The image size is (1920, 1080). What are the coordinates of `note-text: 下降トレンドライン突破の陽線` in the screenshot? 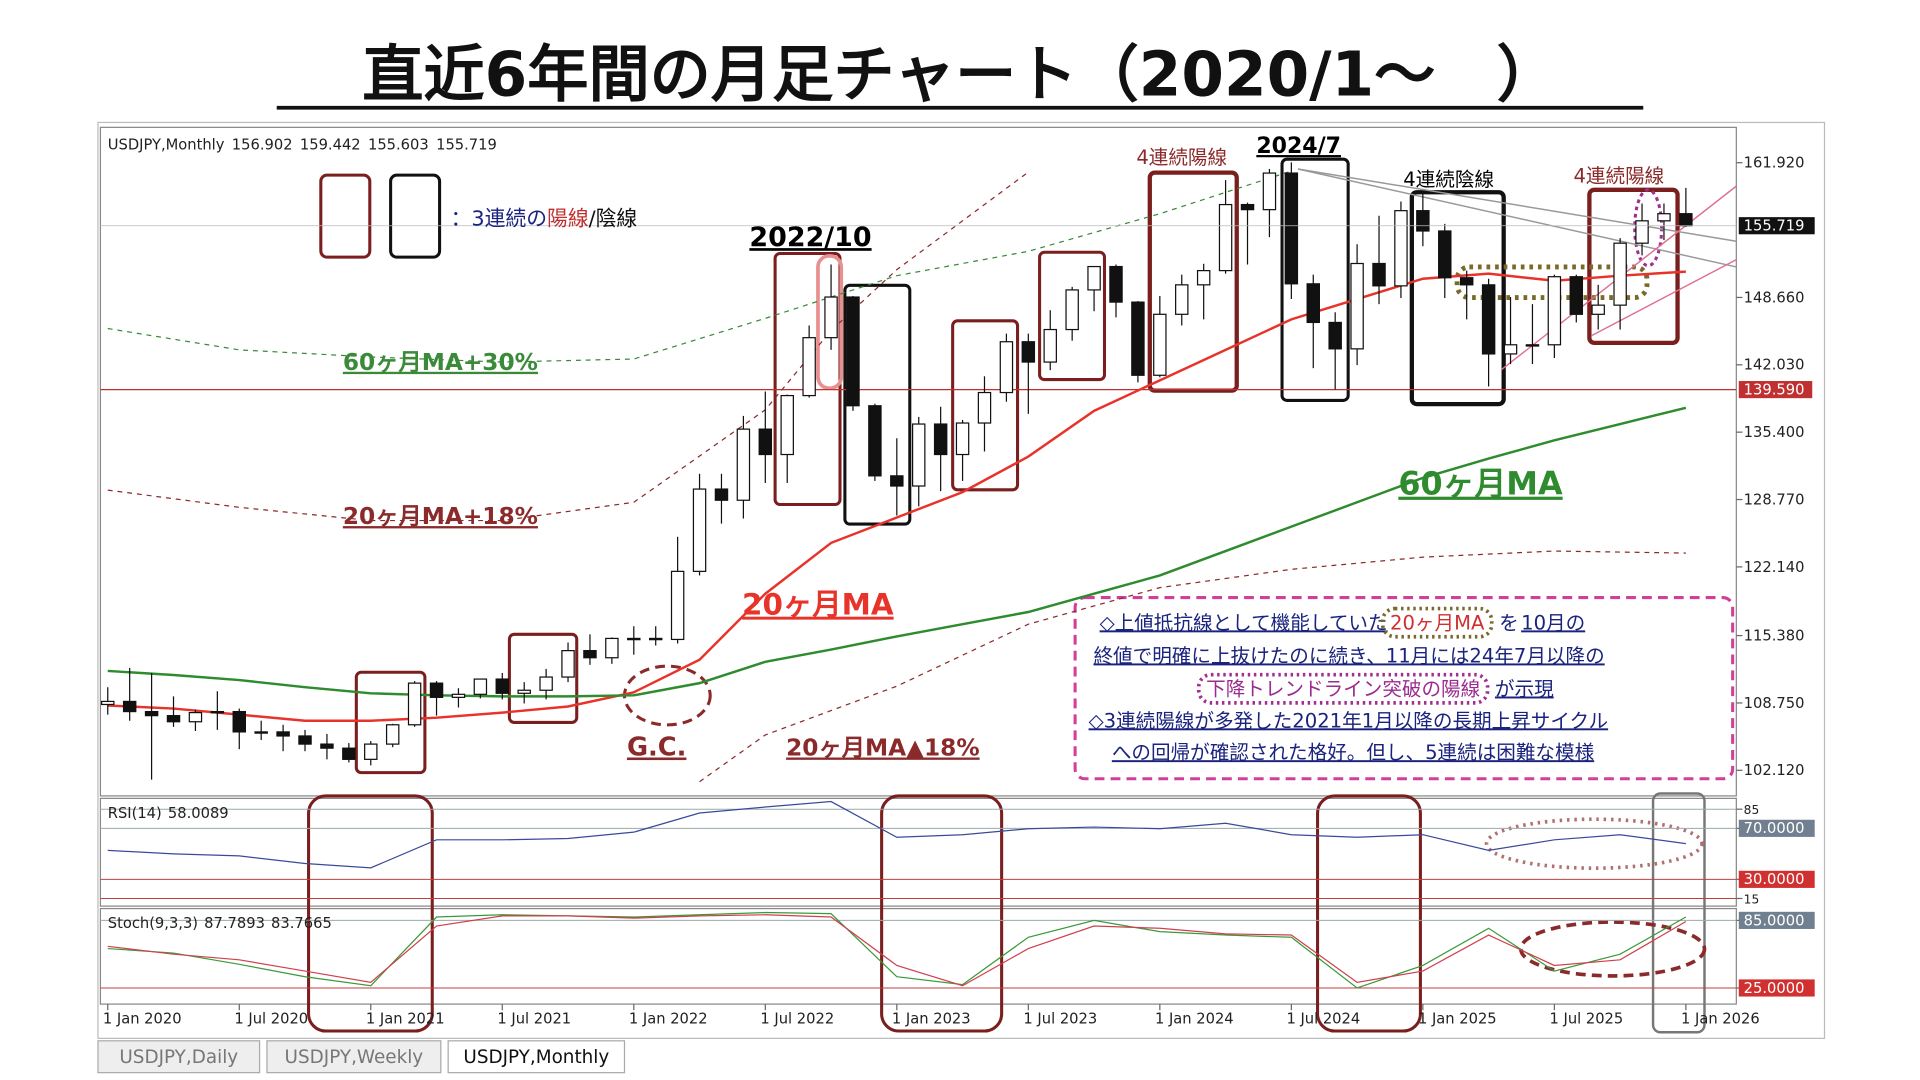 It's located at (1343, 689).